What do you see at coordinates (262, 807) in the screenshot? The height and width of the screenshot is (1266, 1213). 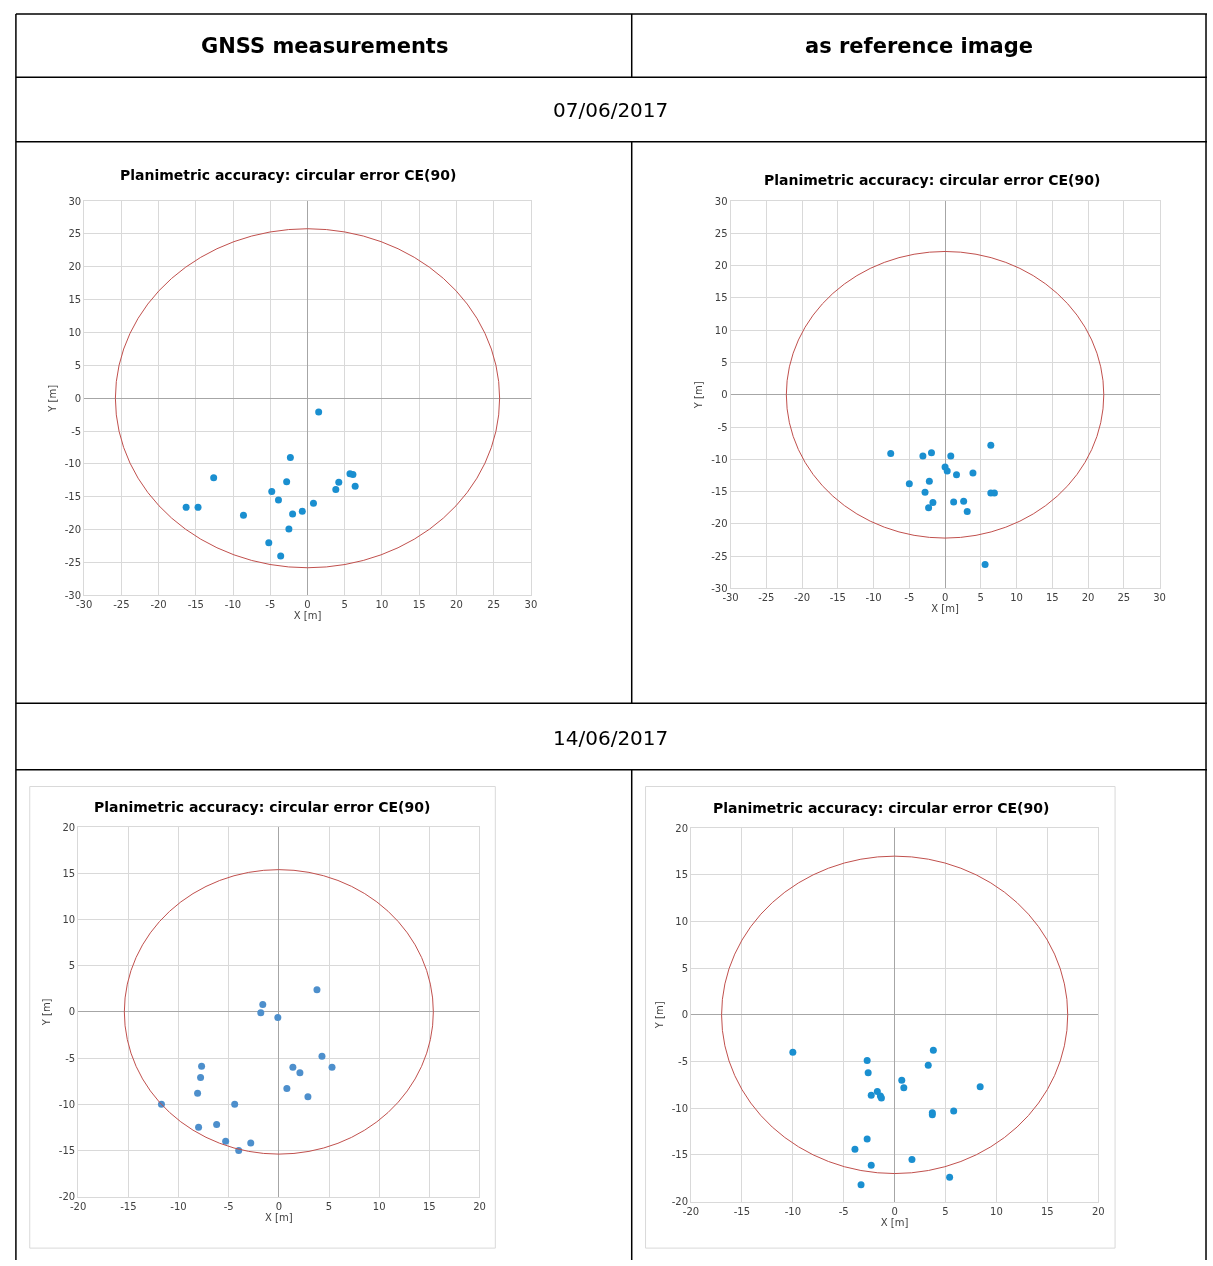 I see `chart-title: Planimetric accuracy: circular error CE(90)` at bounding box center [262, 807].